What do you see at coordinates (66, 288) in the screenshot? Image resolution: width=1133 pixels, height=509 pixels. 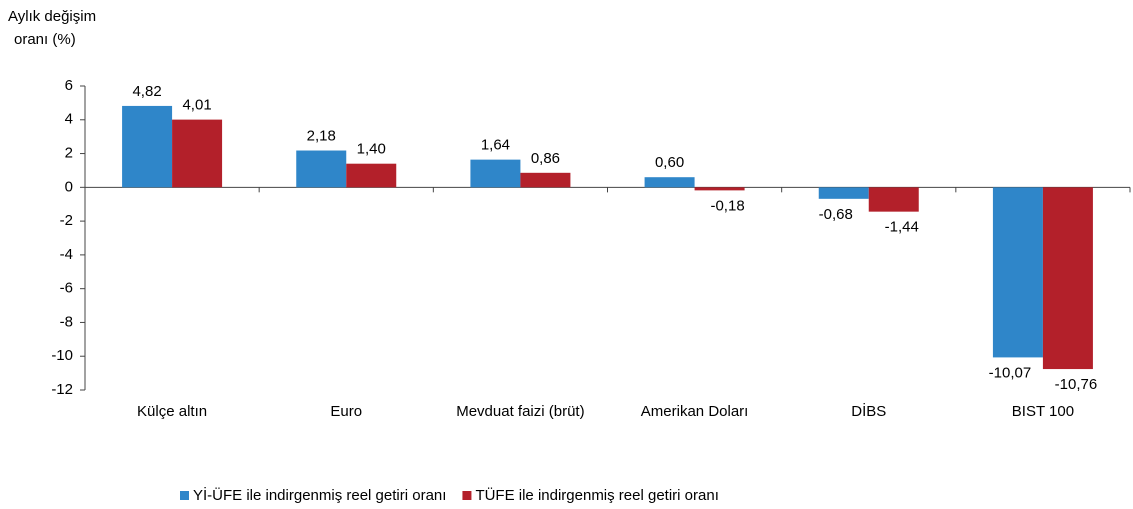 I see `y-tick-label: -6` at bounding box center [66, 288].